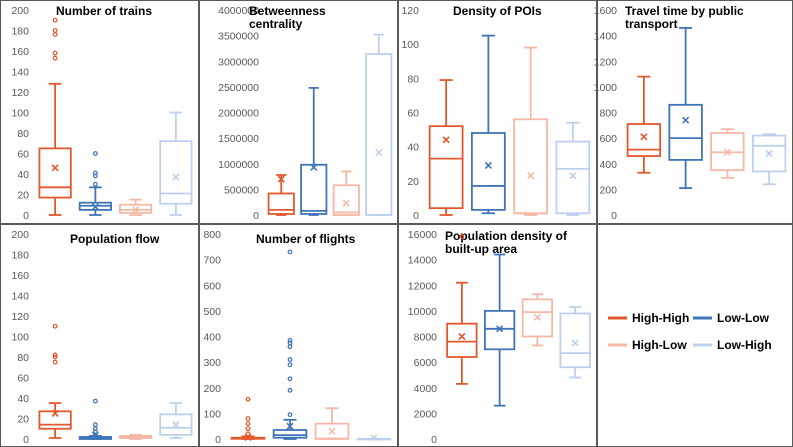 Image resolution: width=793 pixels, height=447 pixels. Describe the element at coordinates (426, 414) in the screenshot. I see `y-tick-label: 2000` at that location.